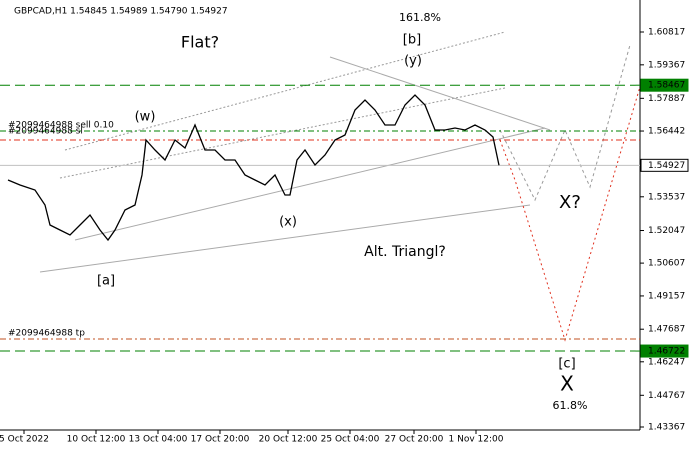 The image size is (690, 451). What do you see at coordinates (666, 231) in the screenshot?
I see `y-tick-label: 1.52047` at bounding box center [666, 231].